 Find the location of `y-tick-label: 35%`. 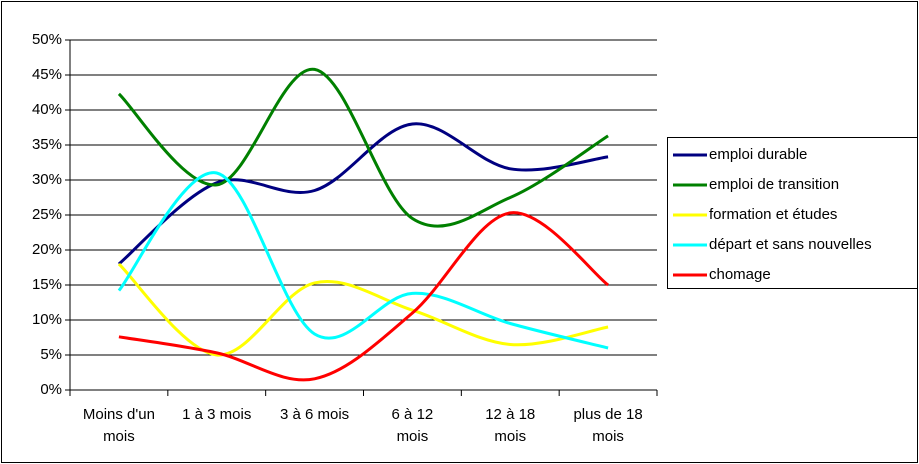

y-tick-label: 35% is located at coordinates (47, 144).